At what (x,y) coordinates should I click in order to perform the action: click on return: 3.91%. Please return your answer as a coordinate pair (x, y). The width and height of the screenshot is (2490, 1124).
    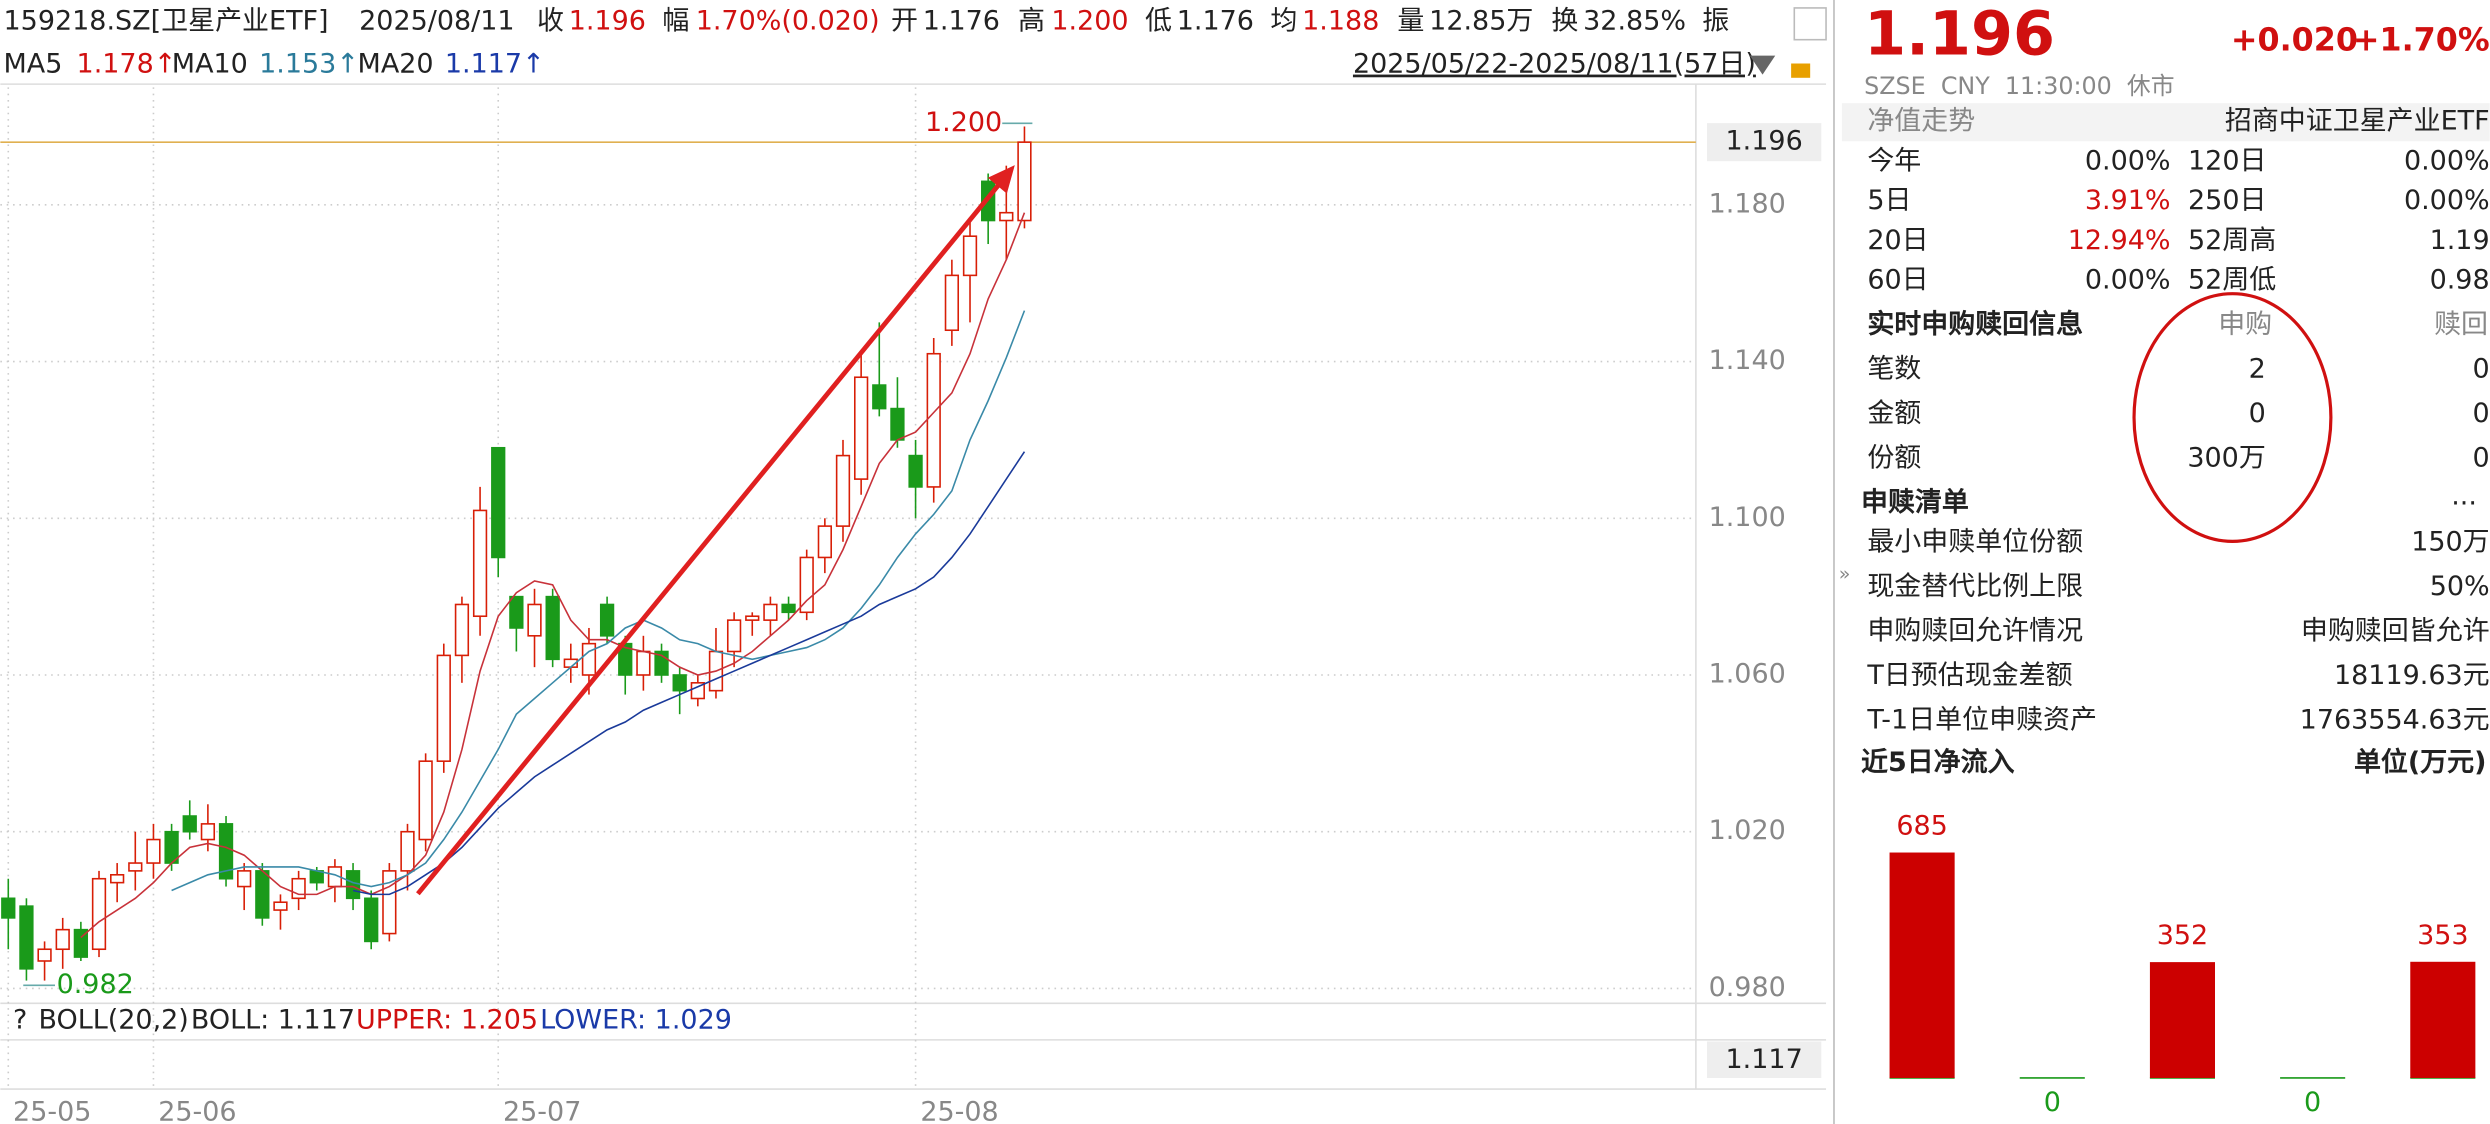
    Looking at the image, I should click on (2128, 200).